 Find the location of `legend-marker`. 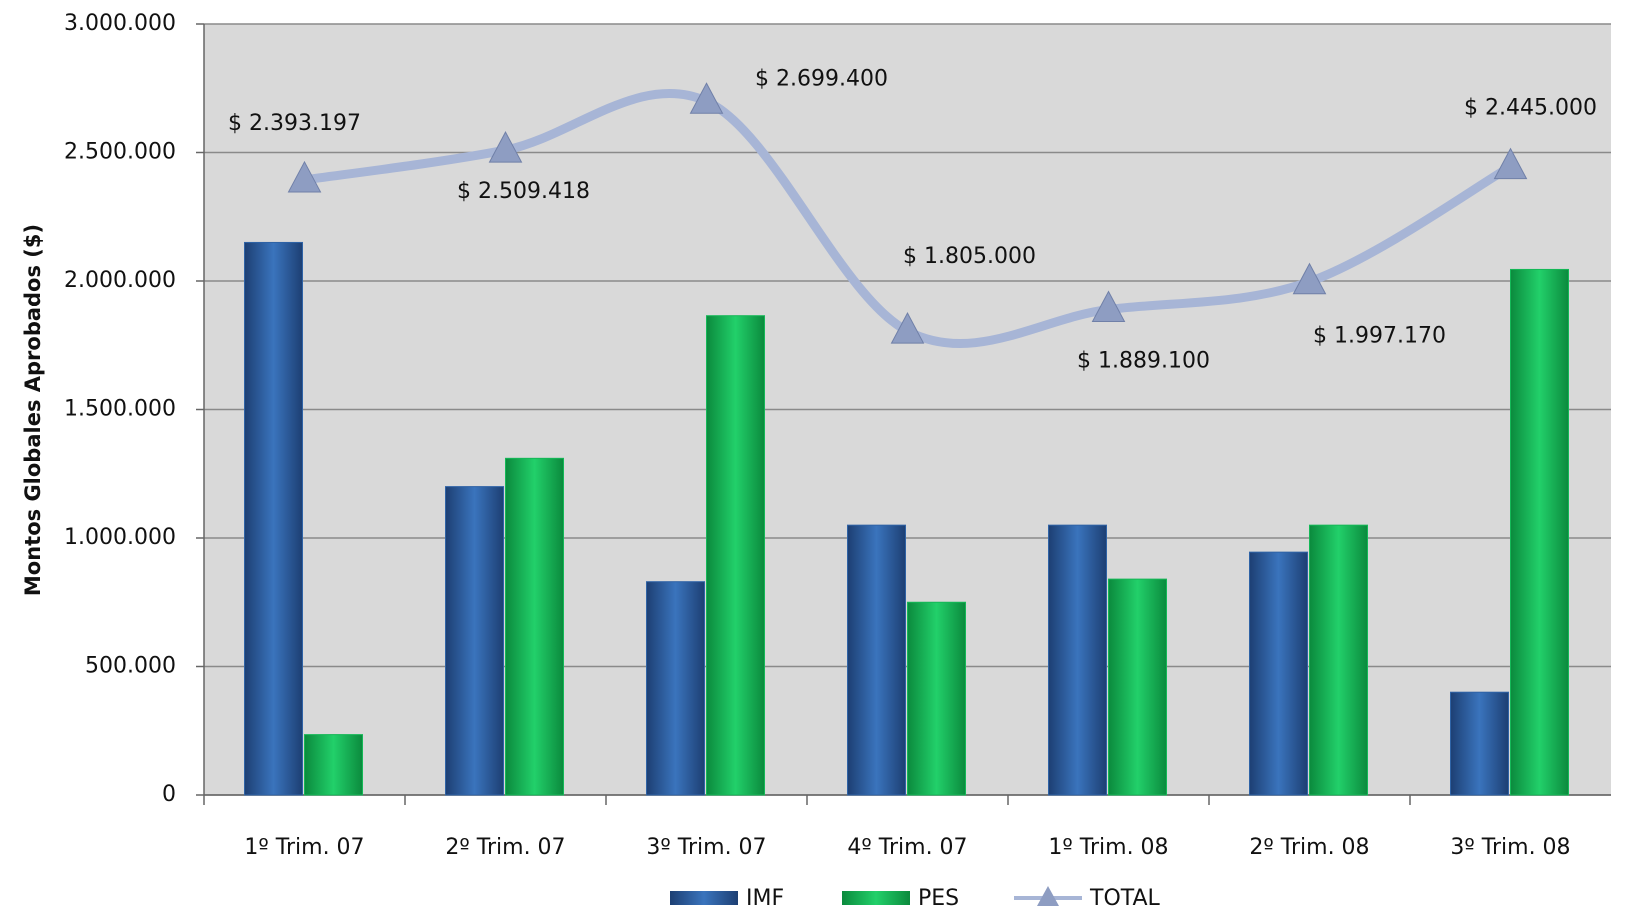

legend-marker is located at coordinates (1048, 896).